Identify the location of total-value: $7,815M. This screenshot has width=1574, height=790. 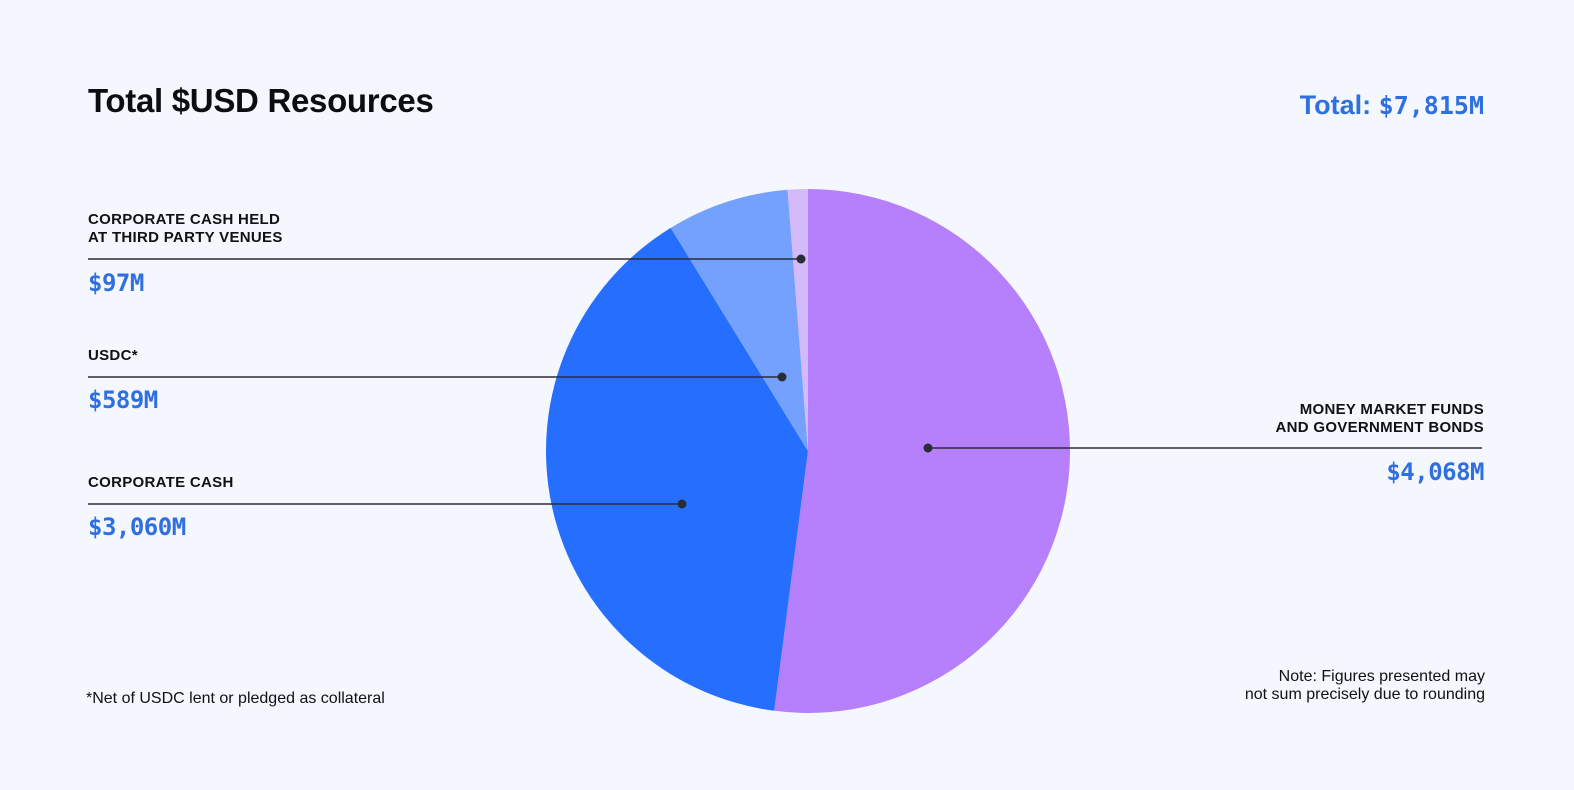
(1431, 105).